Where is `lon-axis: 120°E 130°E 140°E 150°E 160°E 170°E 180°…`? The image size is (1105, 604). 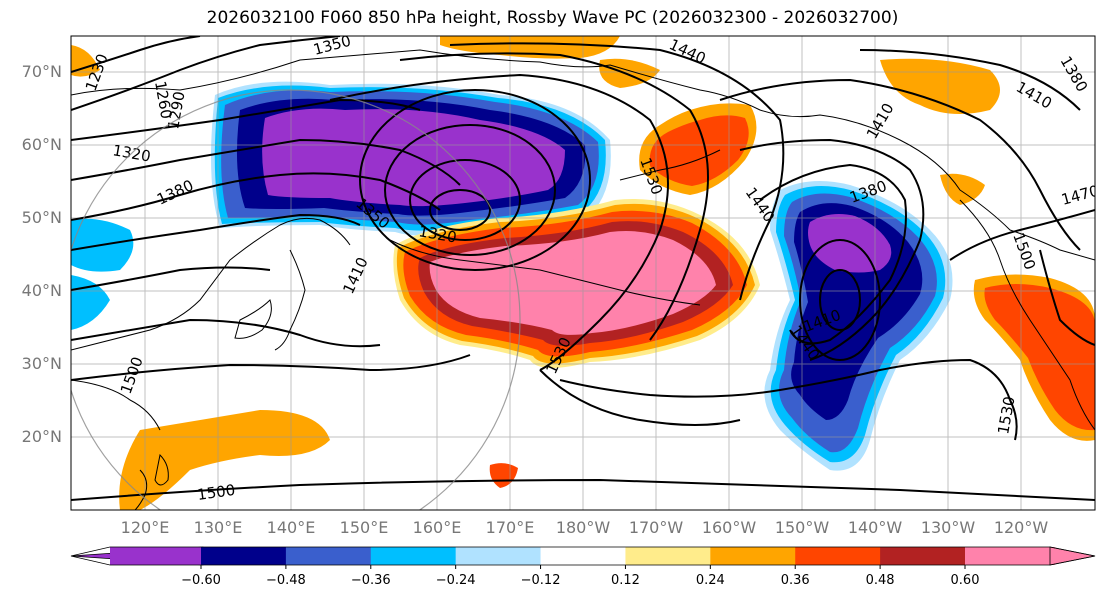 lon-axis: 120°E 130°E 140°E 150°E 160°E 170°E 180°… is located at coordinates (585, 527).